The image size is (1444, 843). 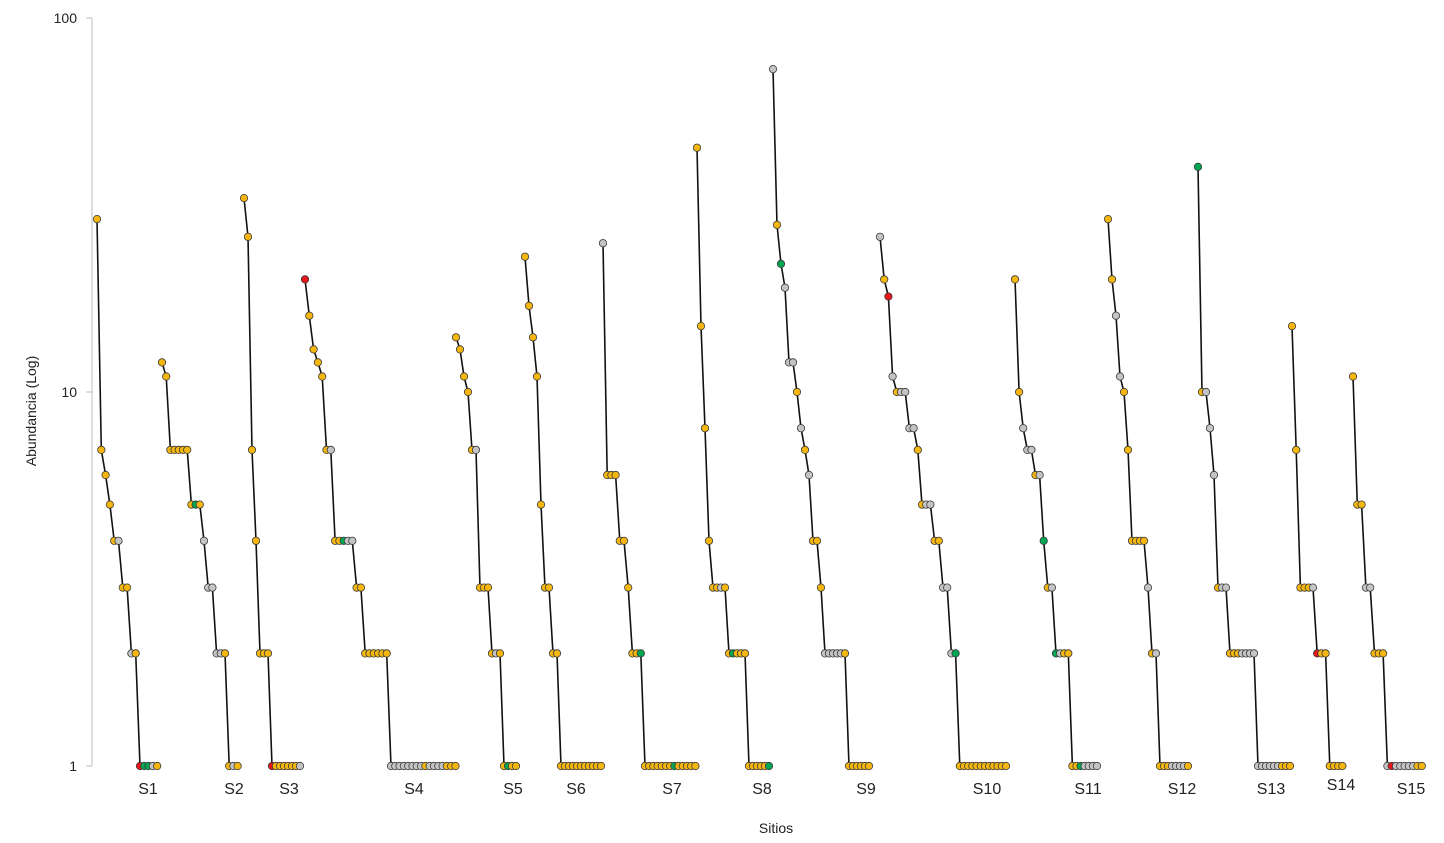 I want to click on site-label-s14: S14, so click(x=1341, y=785).